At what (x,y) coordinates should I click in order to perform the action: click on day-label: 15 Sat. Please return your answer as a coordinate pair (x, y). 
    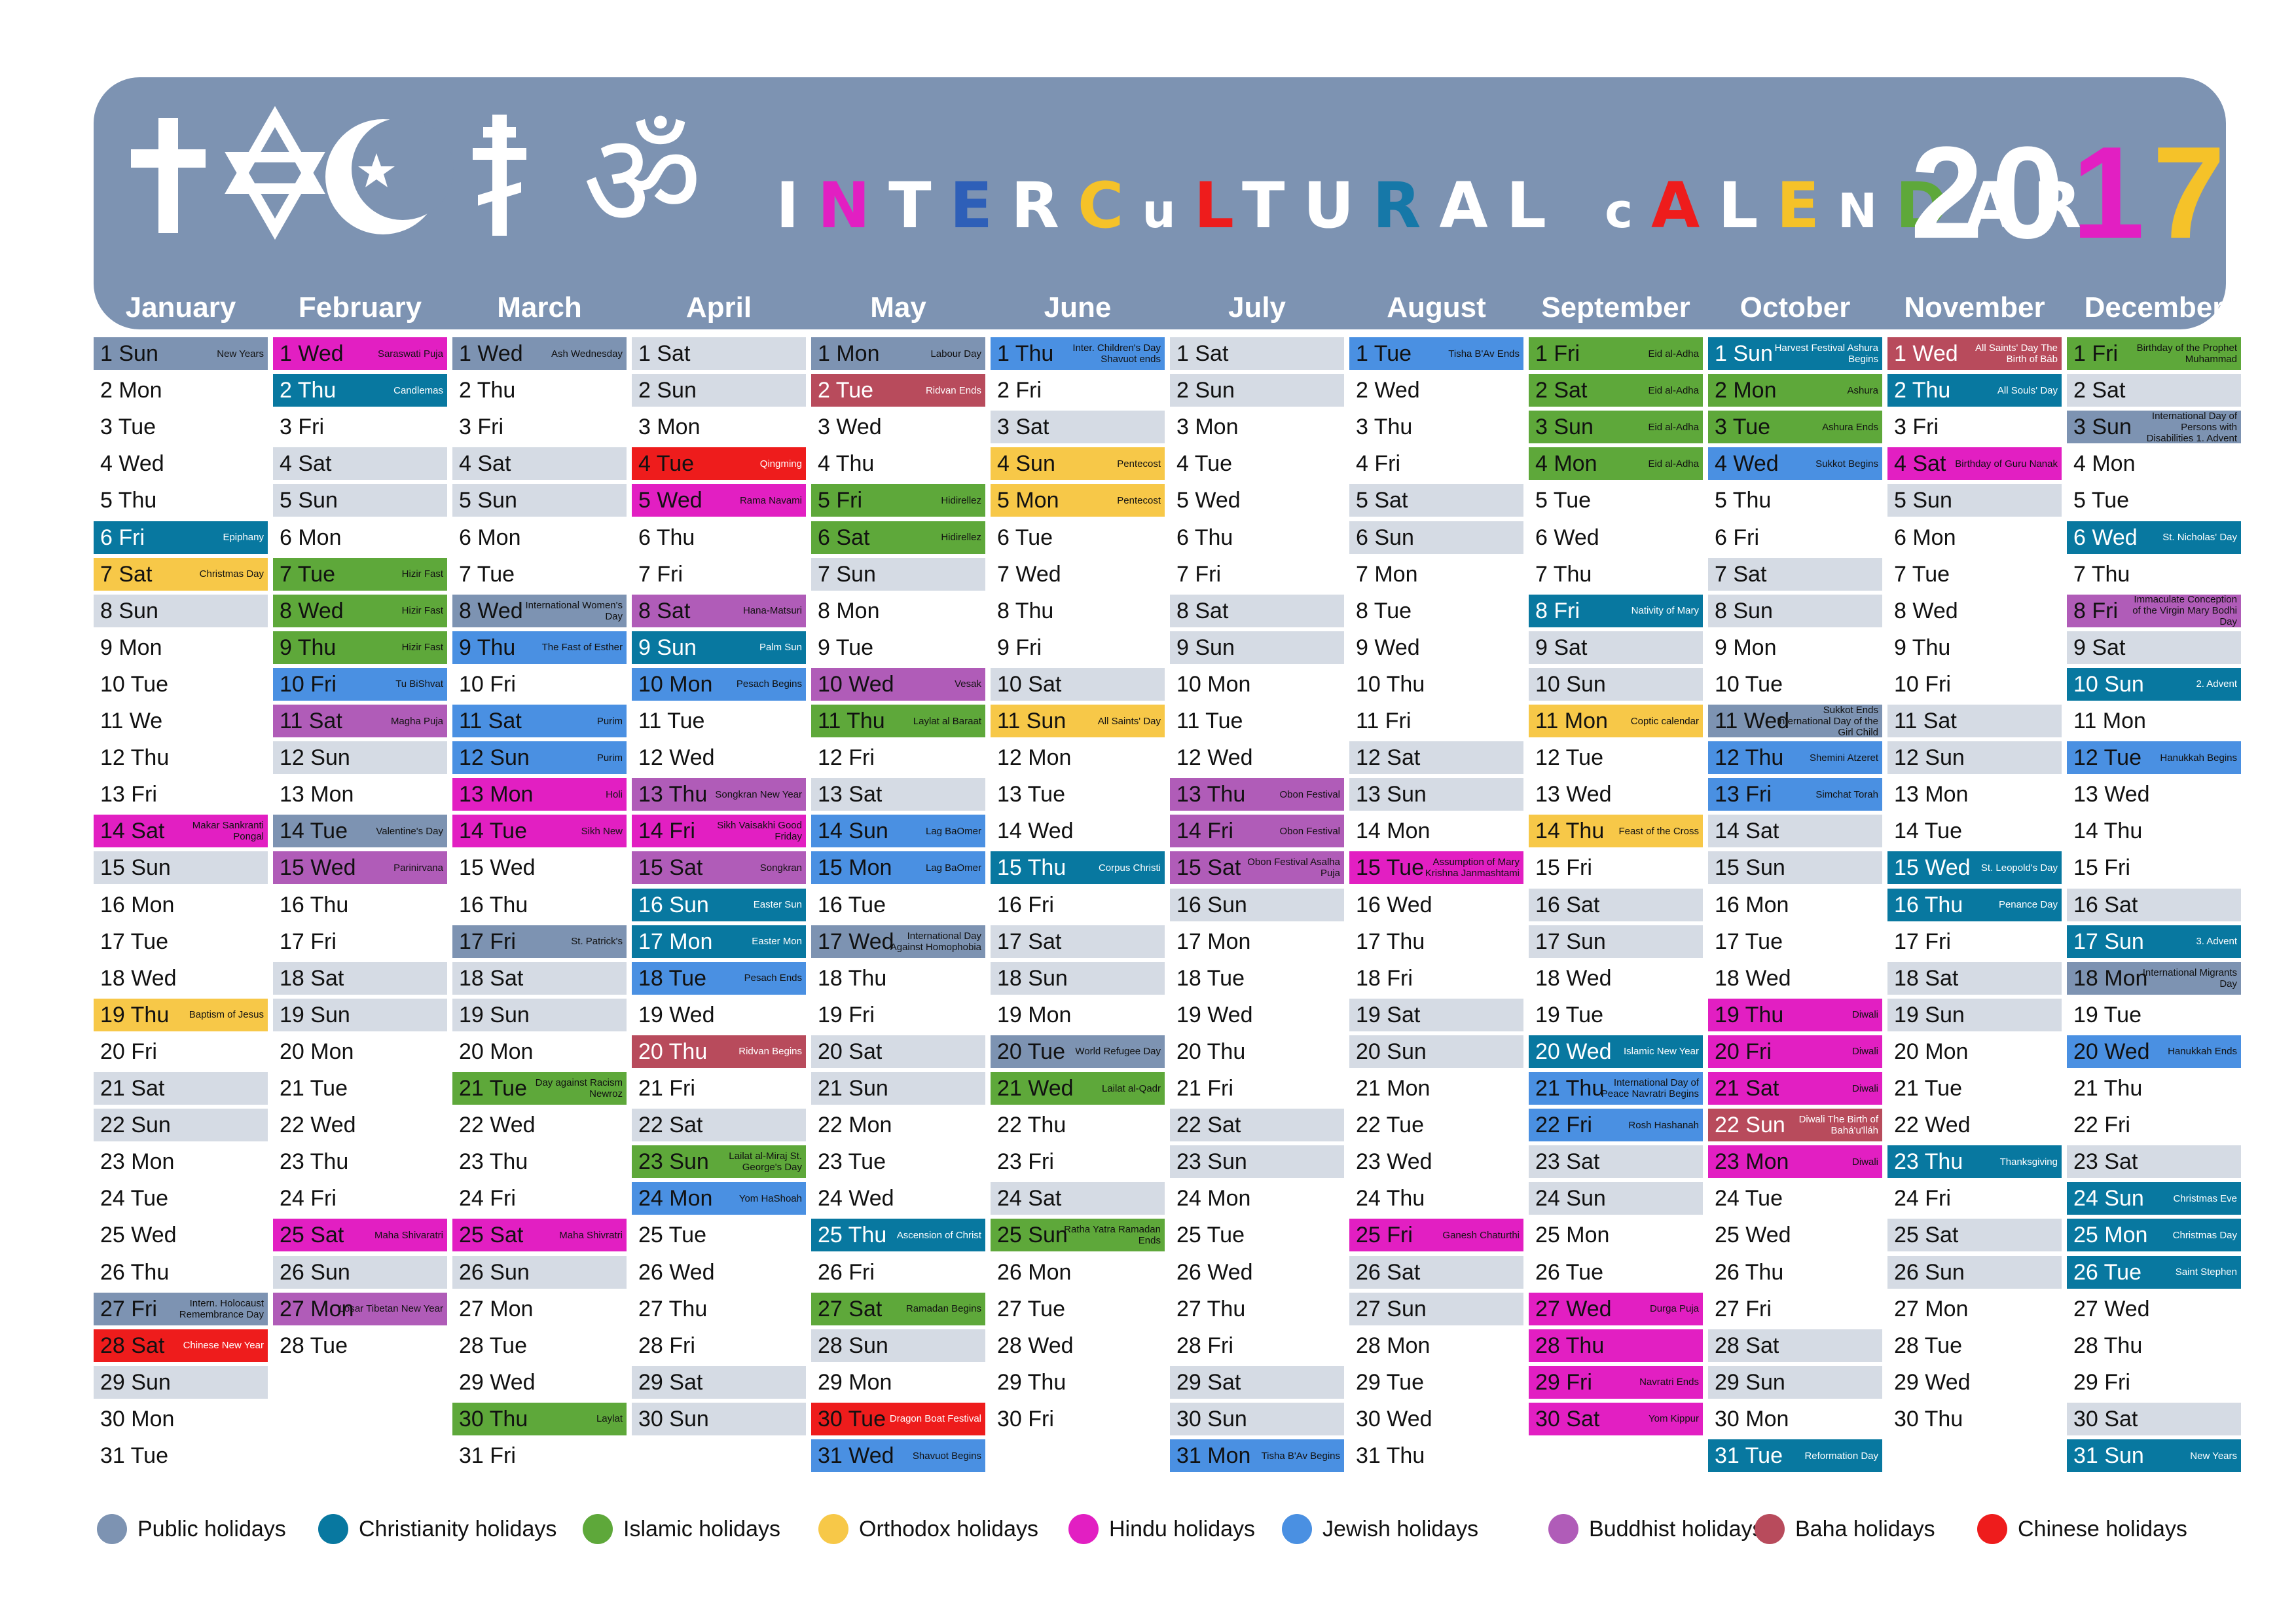
    Looking at the image, I should click on (1208, 868).